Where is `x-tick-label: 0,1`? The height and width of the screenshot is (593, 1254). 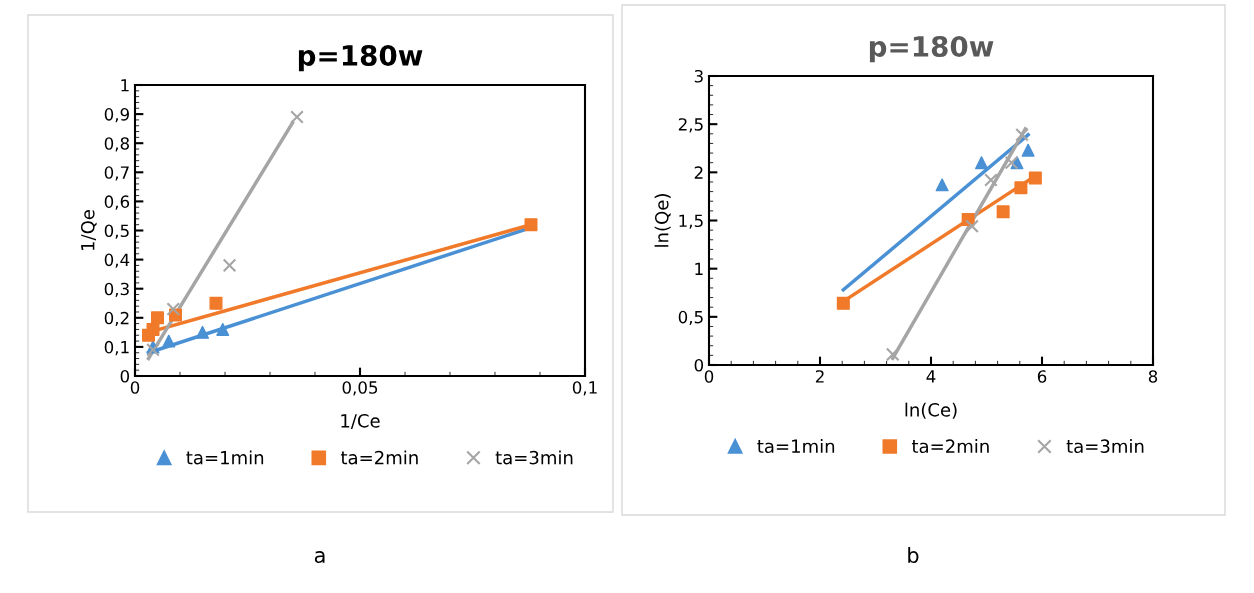 x-tick-label: 0,1 is located at coordinates (584, 388).